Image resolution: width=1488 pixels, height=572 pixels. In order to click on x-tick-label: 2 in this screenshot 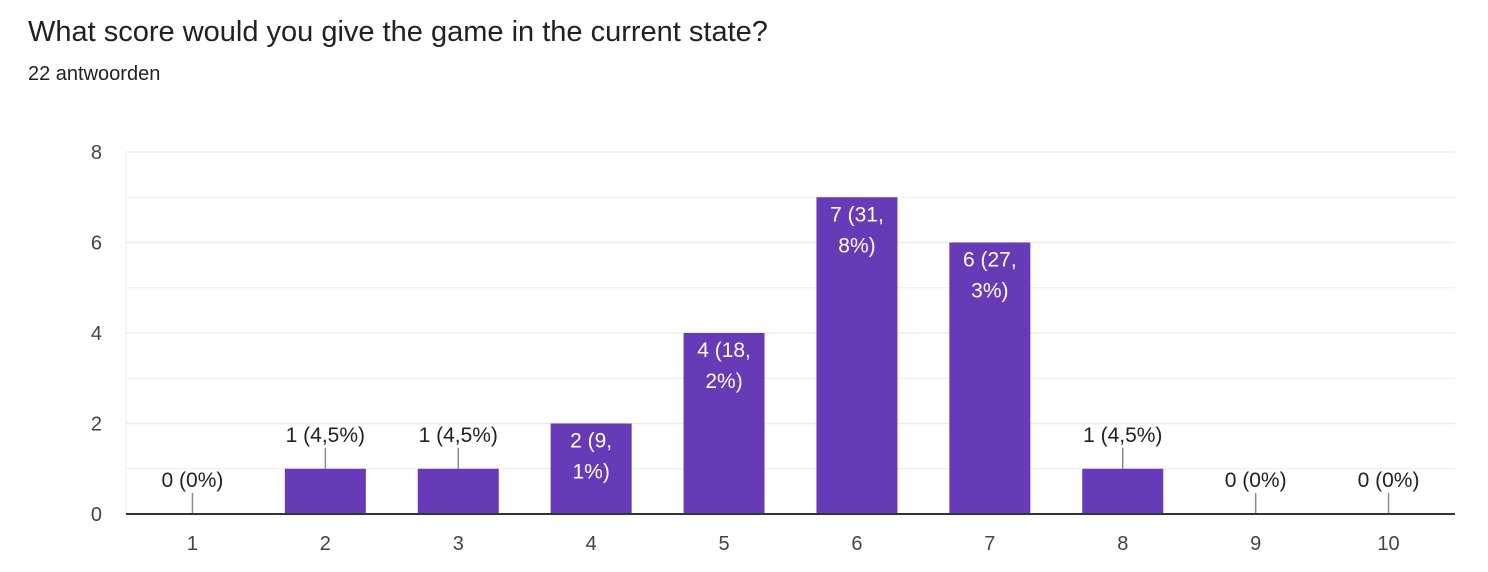, I will do `click(325, 544)`.